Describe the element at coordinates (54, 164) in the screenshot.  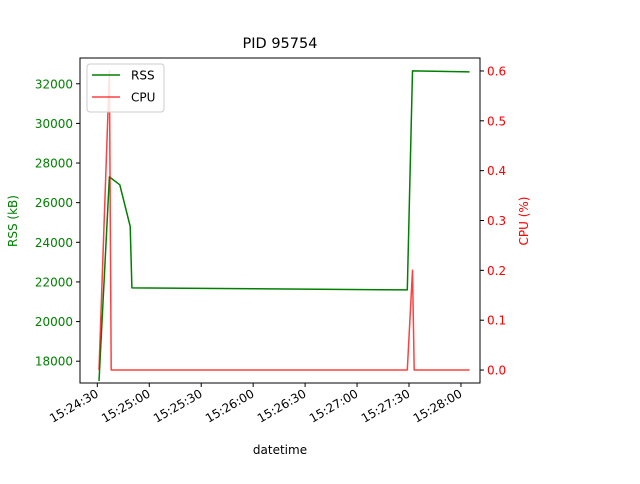
I see `y-left-tick-label: 28000` at that location.